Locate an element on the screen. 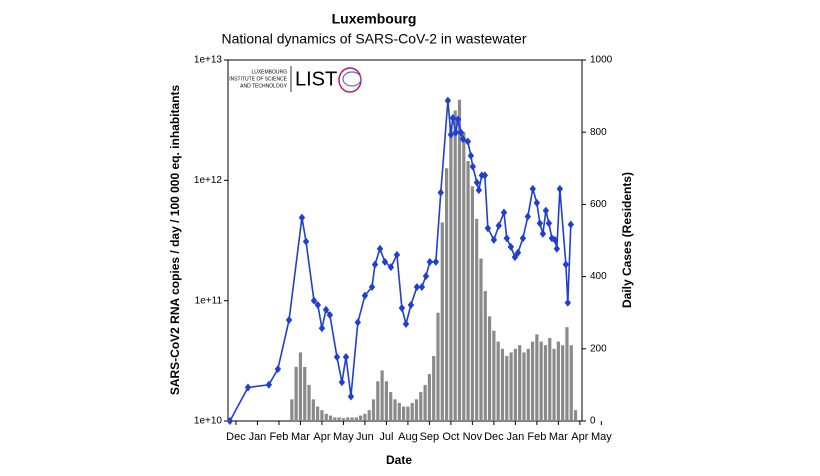 This screenshot has width=820, height=476. x-tick-label: Dec is located at coordinates (494, 437).